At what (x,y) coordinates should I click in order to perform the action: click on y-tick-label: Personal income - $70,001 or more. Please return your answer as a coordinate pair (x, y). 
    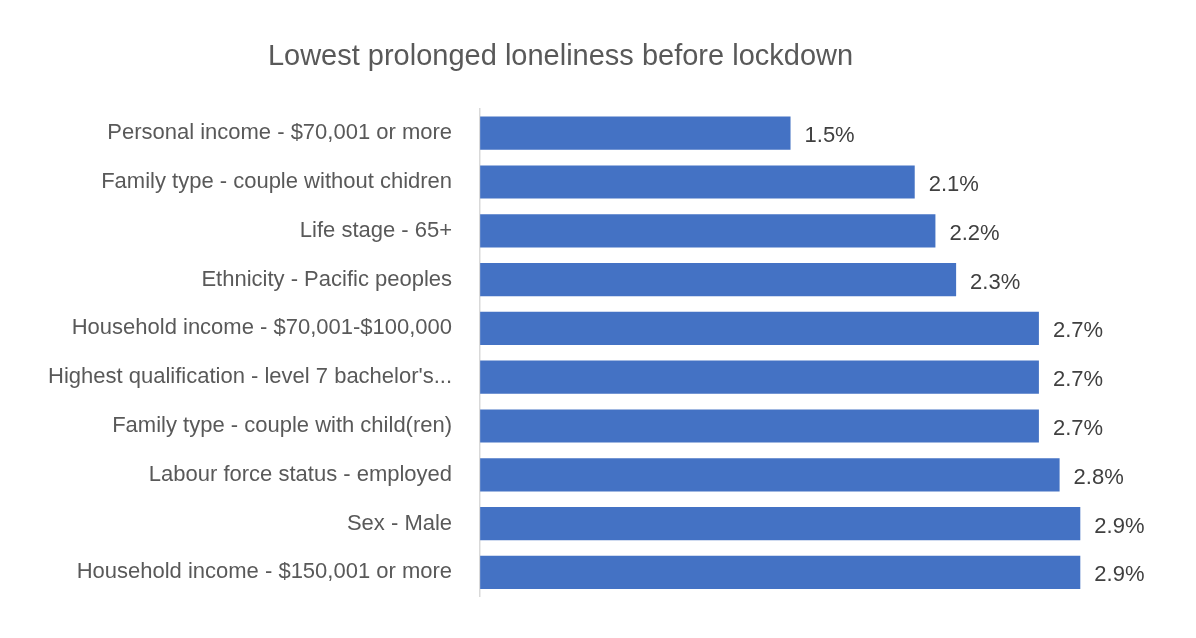
    Looking at the image, I should click on (280, 132).